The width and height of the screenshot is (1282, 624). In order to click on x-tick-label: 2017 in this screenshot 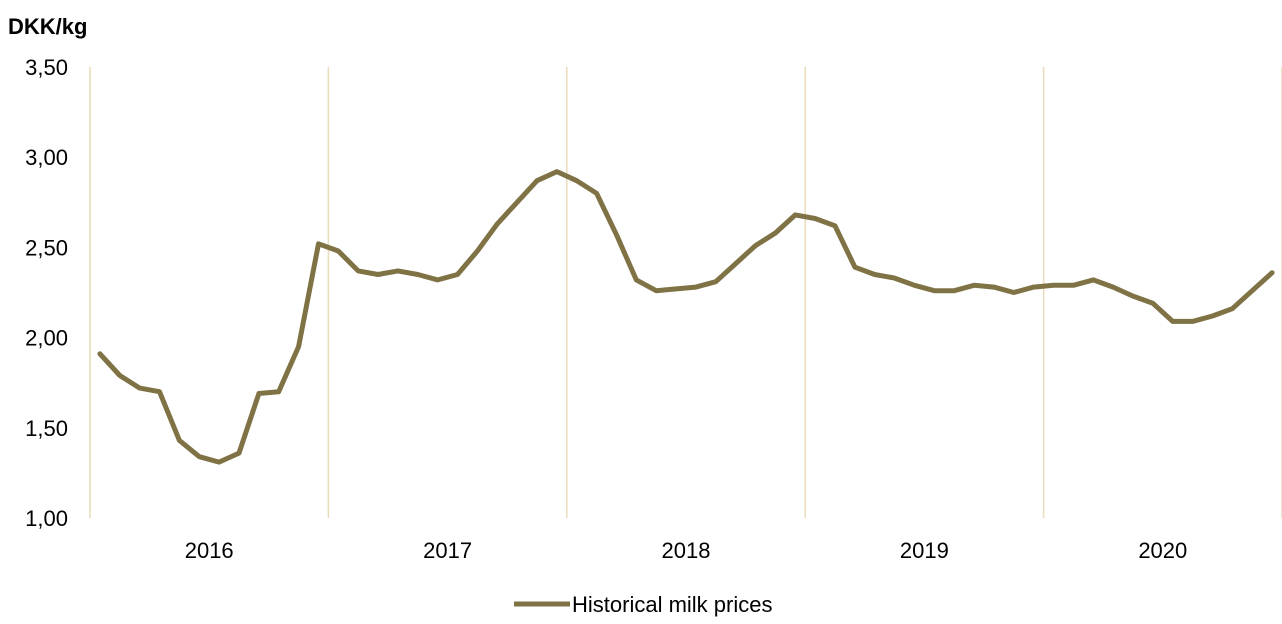, I will do `click(447, 550)`.